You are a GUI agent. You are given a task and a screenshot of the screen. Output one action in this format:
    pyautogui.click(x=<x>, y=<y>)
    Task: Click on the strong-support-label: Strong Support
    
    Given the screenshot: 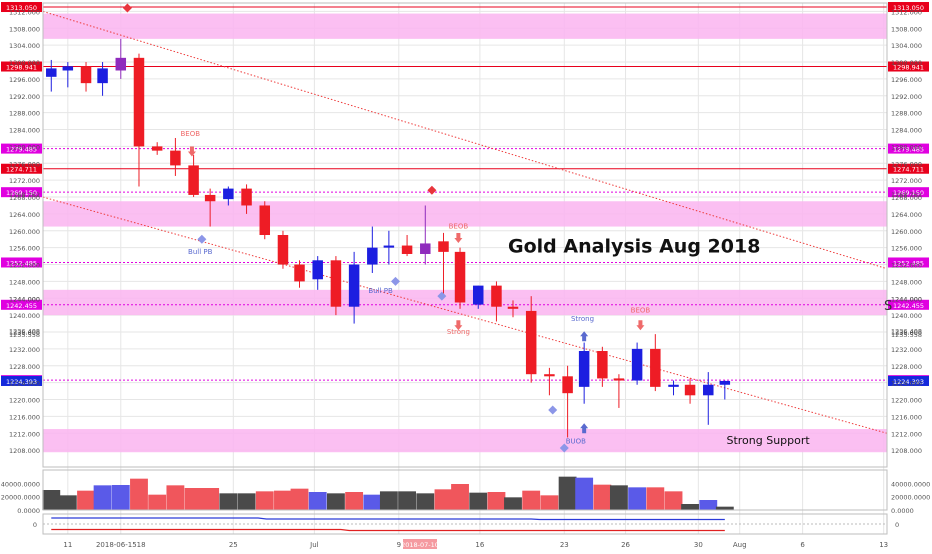 What is the action you would take?
    pyautogui.click(x=768, y=440)
    